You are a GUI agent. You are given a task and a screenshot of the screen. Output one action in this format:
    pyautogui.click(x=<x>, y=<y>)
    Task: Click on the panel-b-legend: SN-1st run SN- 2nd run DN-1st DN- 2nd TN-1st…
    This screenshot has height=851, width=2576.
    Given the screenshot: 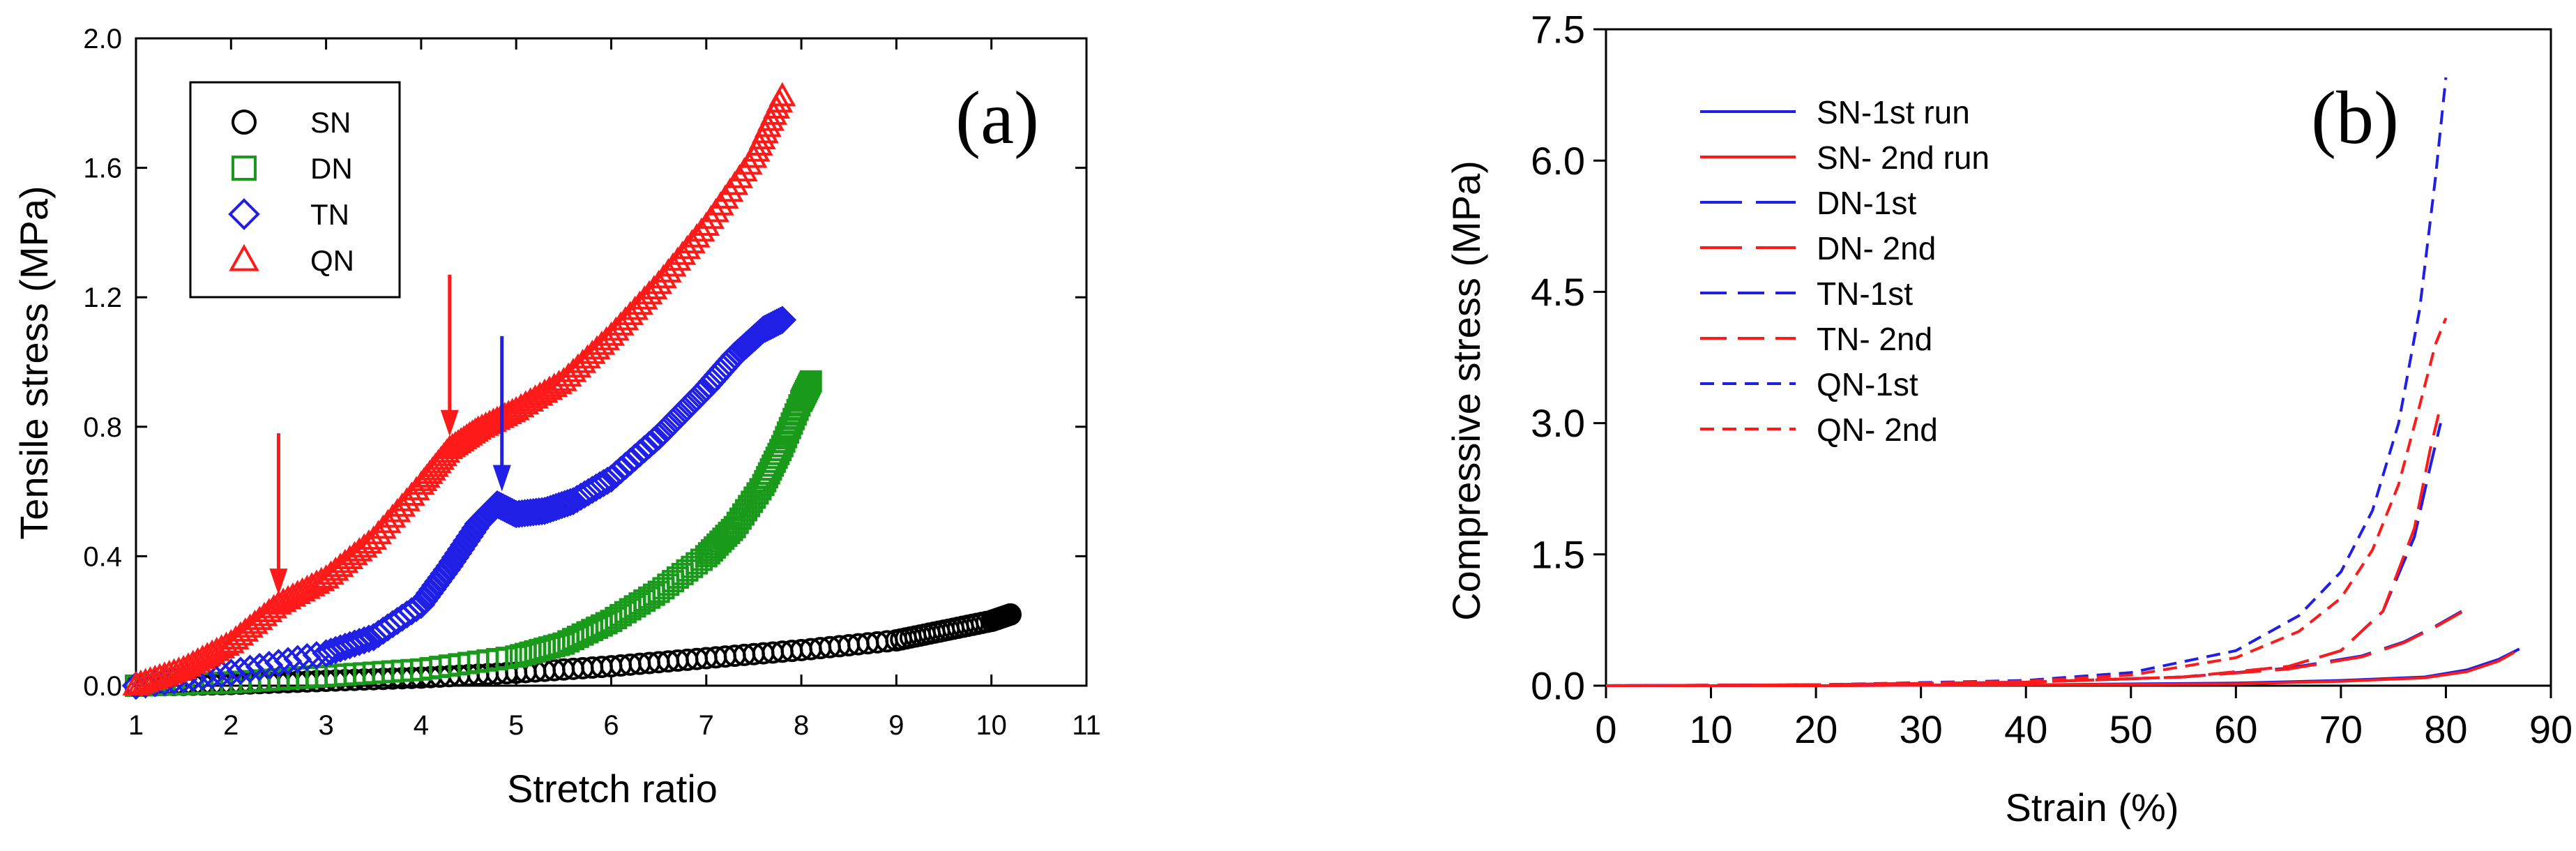 What is the action you would take?
    pyautogui.click(x=1845, y=271)
    